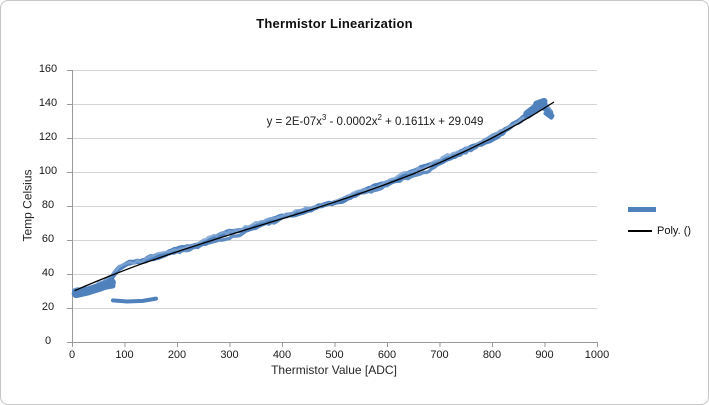 This screenshot has width=709, height=405. Describe the element at coordinates (334, 370) in the screenshot. I see `x-axis-title: Thermistor Value [ADC]` at that location.